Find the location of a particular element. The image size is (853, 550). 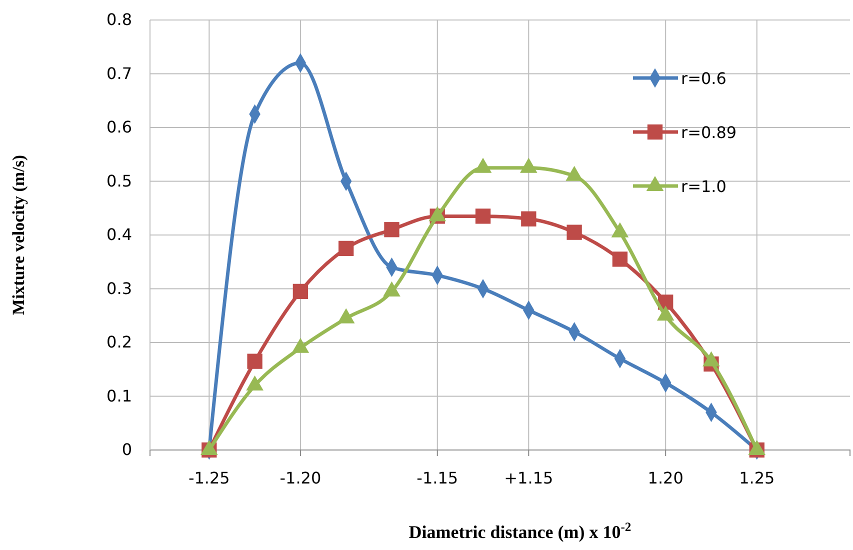

y-tick-label: 0.4 is located at coordinates (119, 234).